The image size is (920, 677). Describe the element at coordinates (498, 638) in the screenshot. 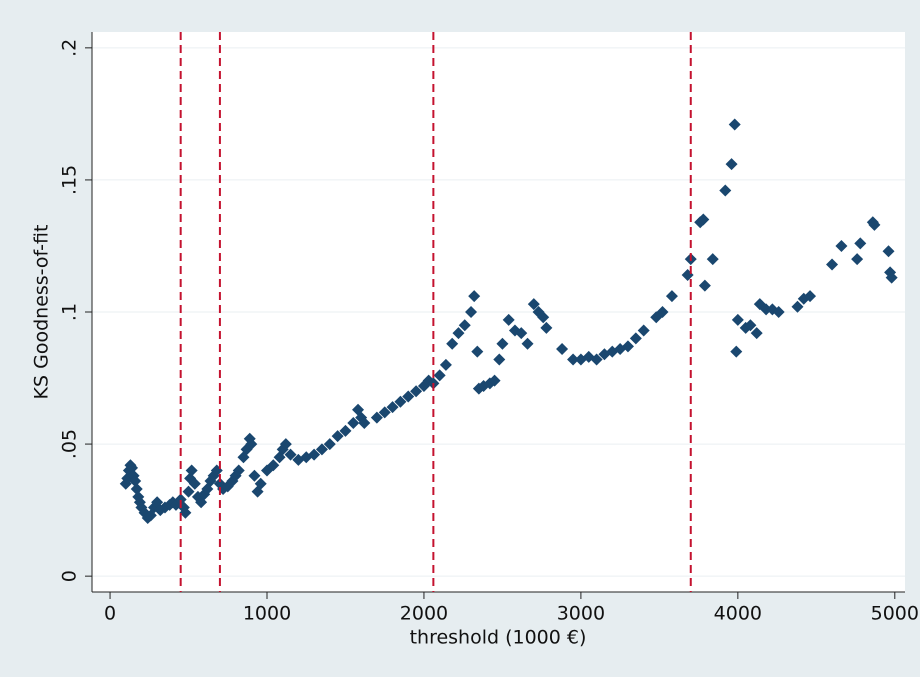

I see `x-axis-label: threshold (1000 €)` at that location.